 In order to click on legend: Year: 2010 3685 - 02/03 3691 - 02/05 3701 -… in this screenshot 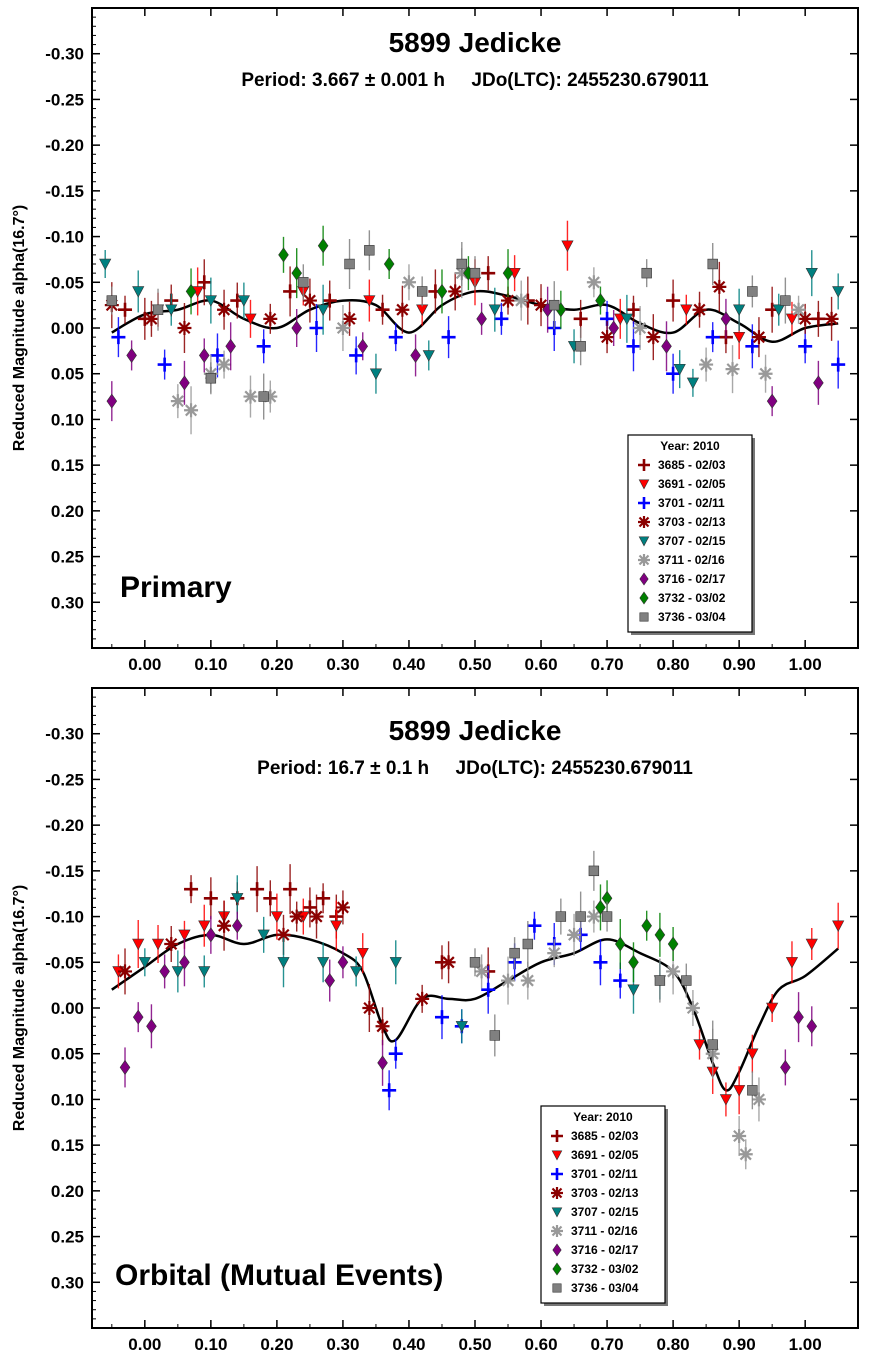, I will do `click(691, 534)`.